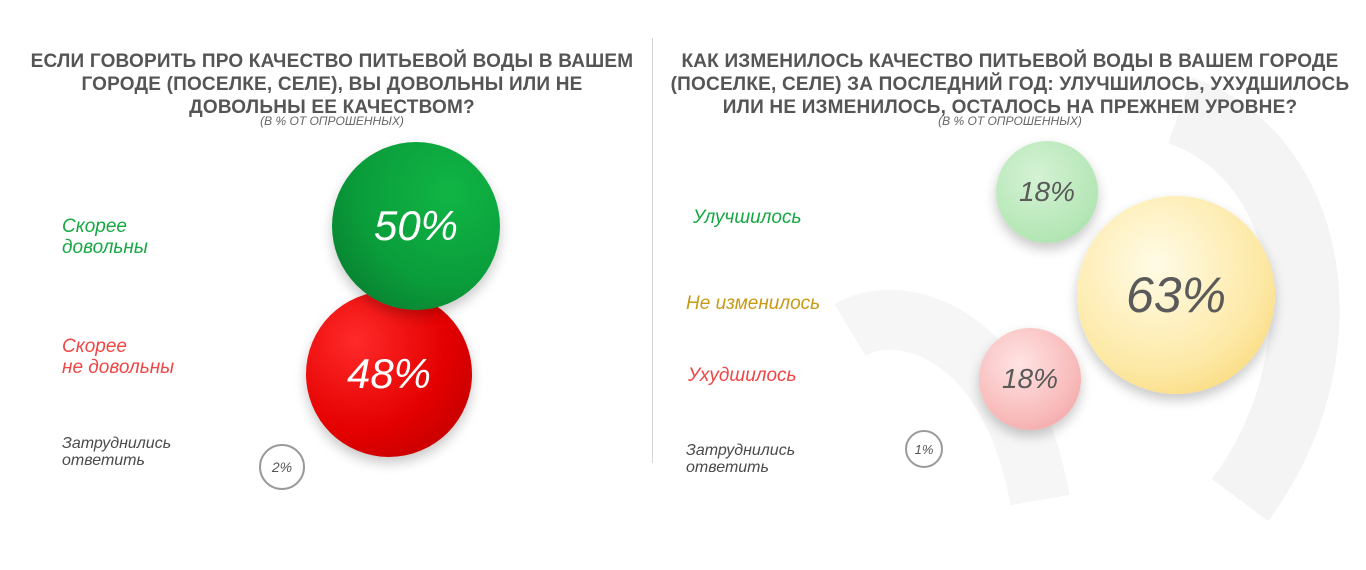 The height and width of the screenshot is (570, 1366). I want to click on value-dissatisfied: 48%, so click(389, 373).